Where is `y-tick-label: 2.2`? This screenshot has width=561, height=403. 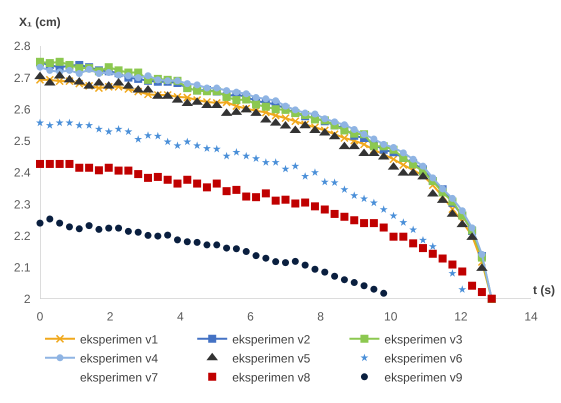 y-tick-label: 2.2 is located at coordinates (22, 235).